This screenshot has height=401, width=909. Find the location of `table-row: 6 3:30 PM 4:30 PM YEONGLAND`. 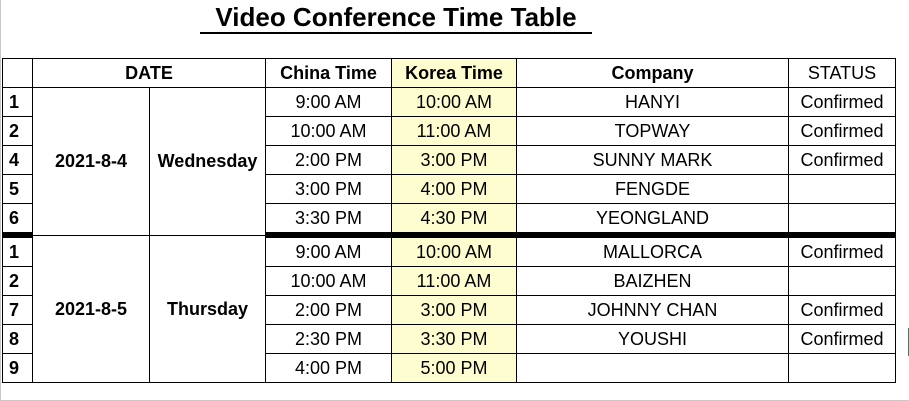

table-row: 6 3:30 PM 4:30 PM YEONGLAND is located at coordinates (449, 220).